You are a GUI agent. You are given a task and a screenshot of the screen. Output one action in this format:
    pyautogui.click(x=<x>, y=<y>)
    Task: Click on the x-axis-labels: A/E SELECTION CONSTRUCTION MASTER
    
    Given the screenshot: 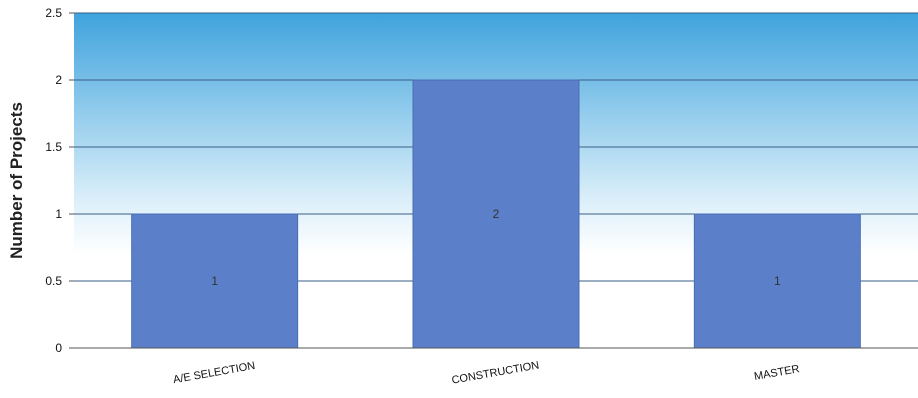 What is the action you would take?
    pyautogui.click(x=486, y=372)
    